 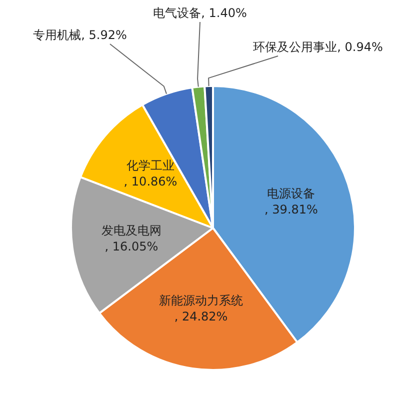 What do you see at coordinates (131, 230) in the screenshot?
I see `slice-label: 发电及电网` at bounding box center [131, 230].